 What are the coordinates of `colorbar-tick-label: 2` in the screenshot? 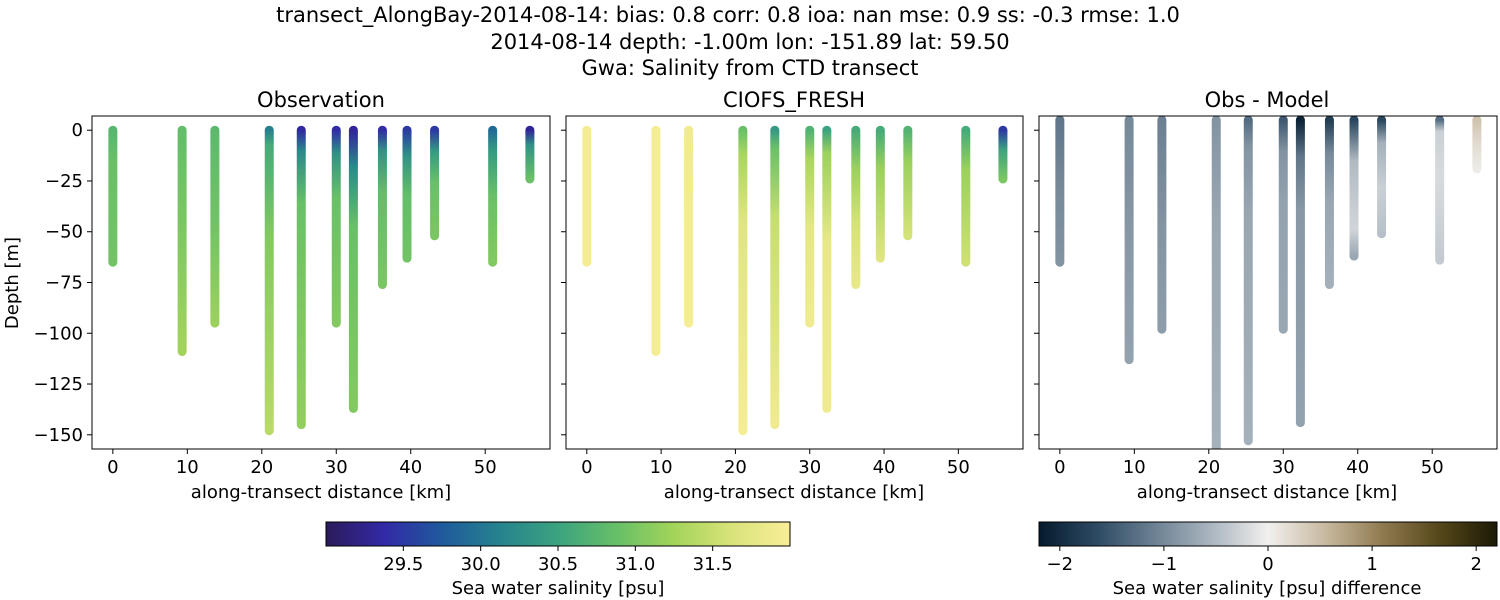 It's located at (1475, 564).